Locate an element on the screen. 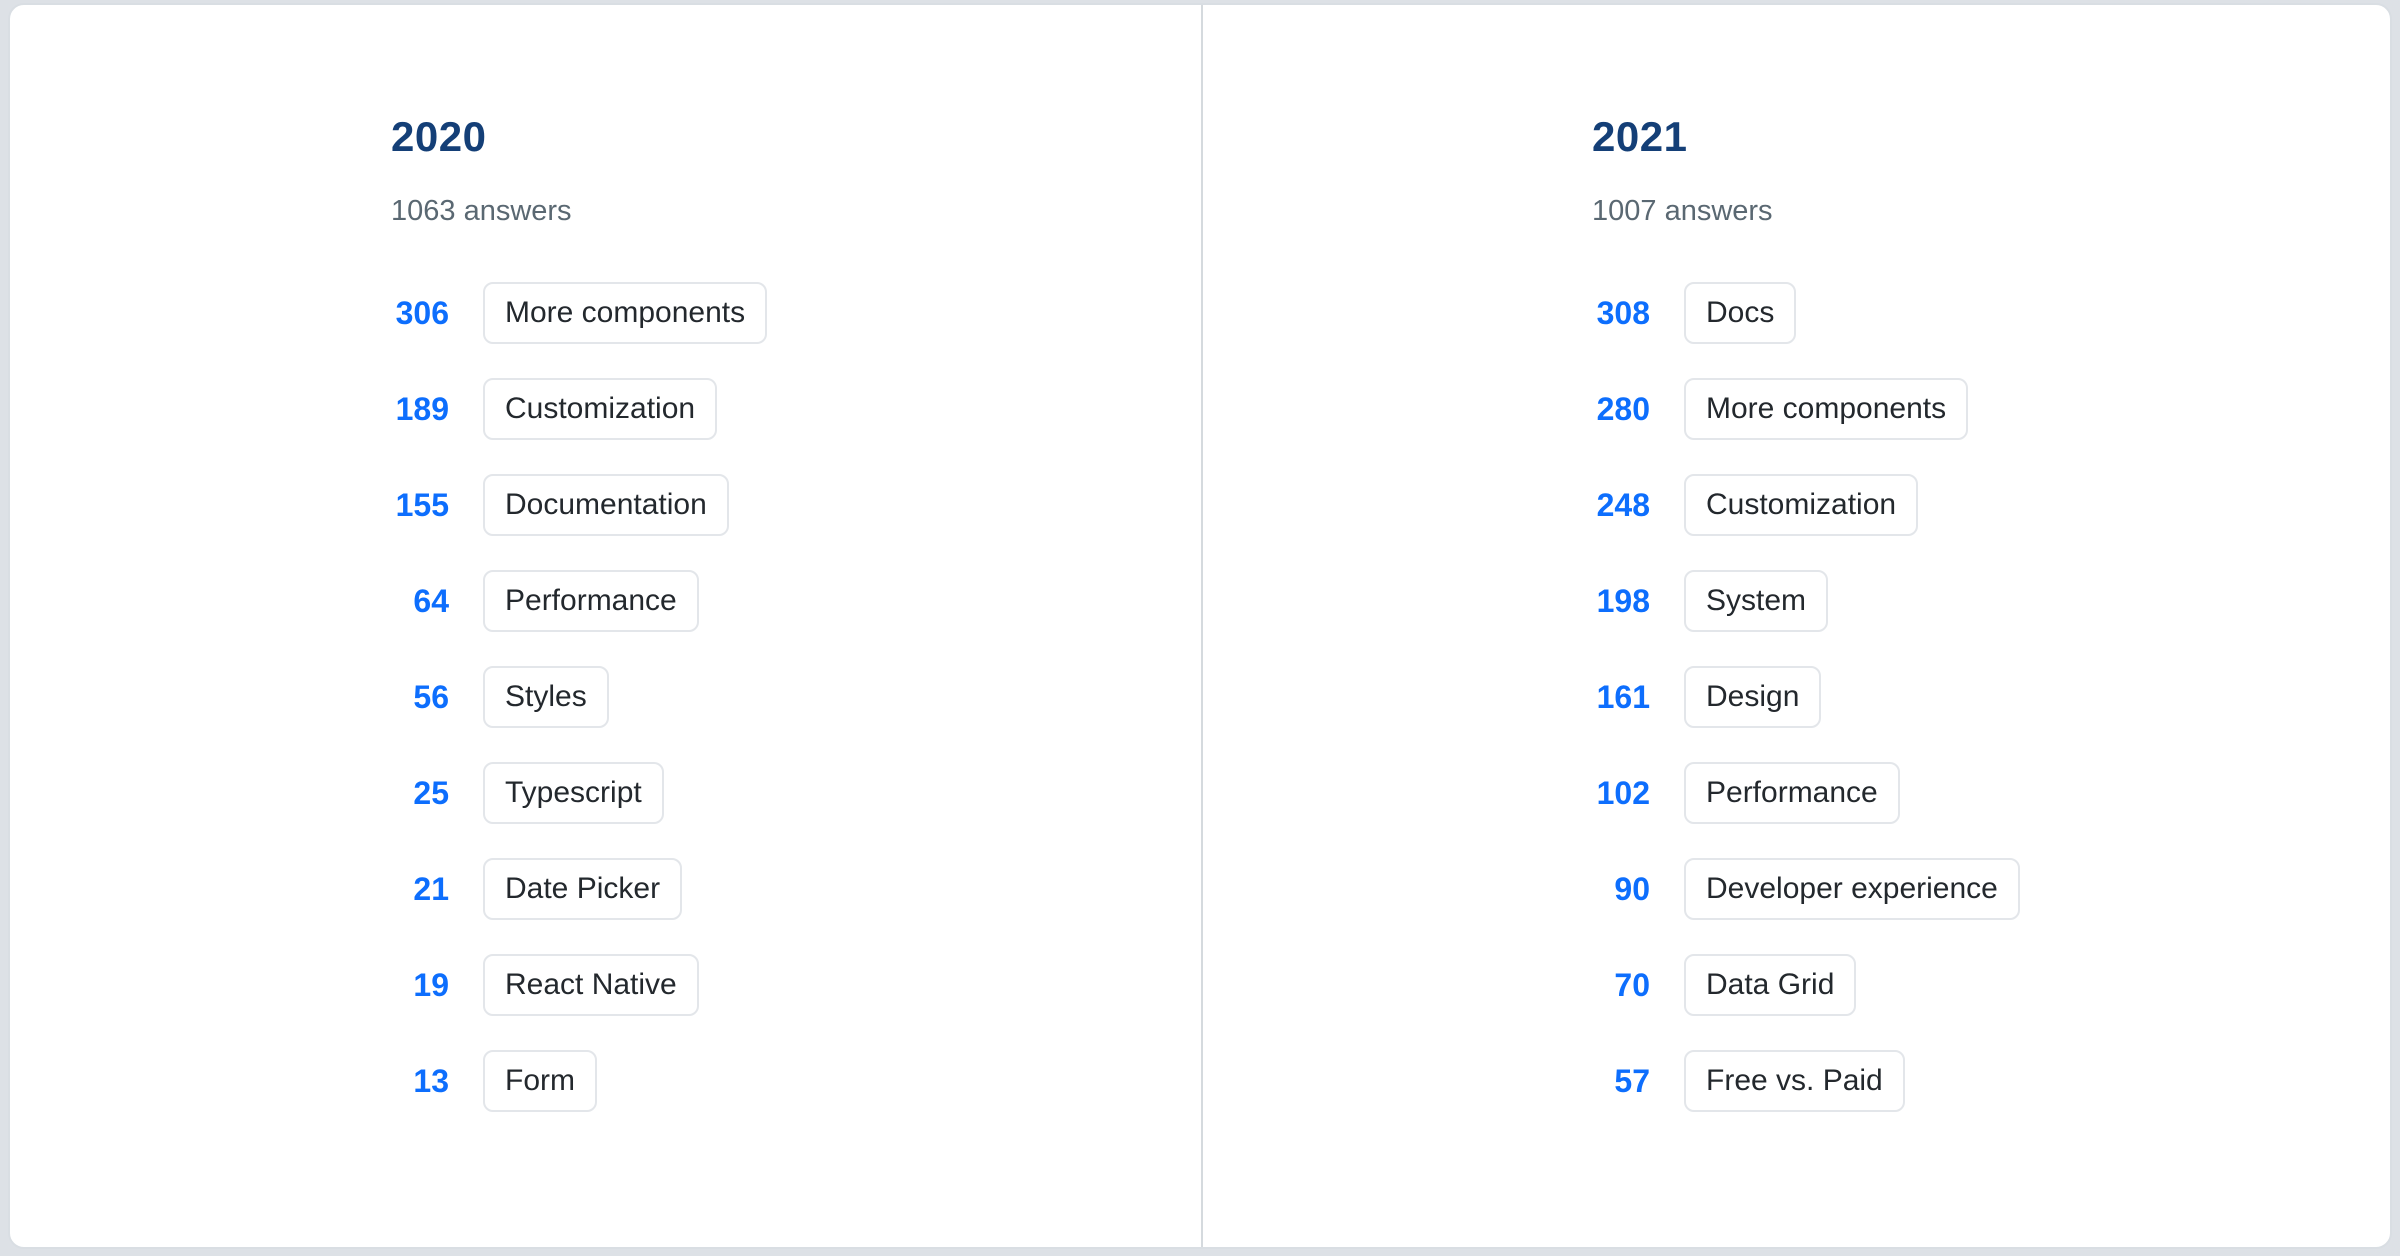 The height and width of the screenshot is (1256, 2400). answer-chip: Docs is located at coordinates (1740, 313).